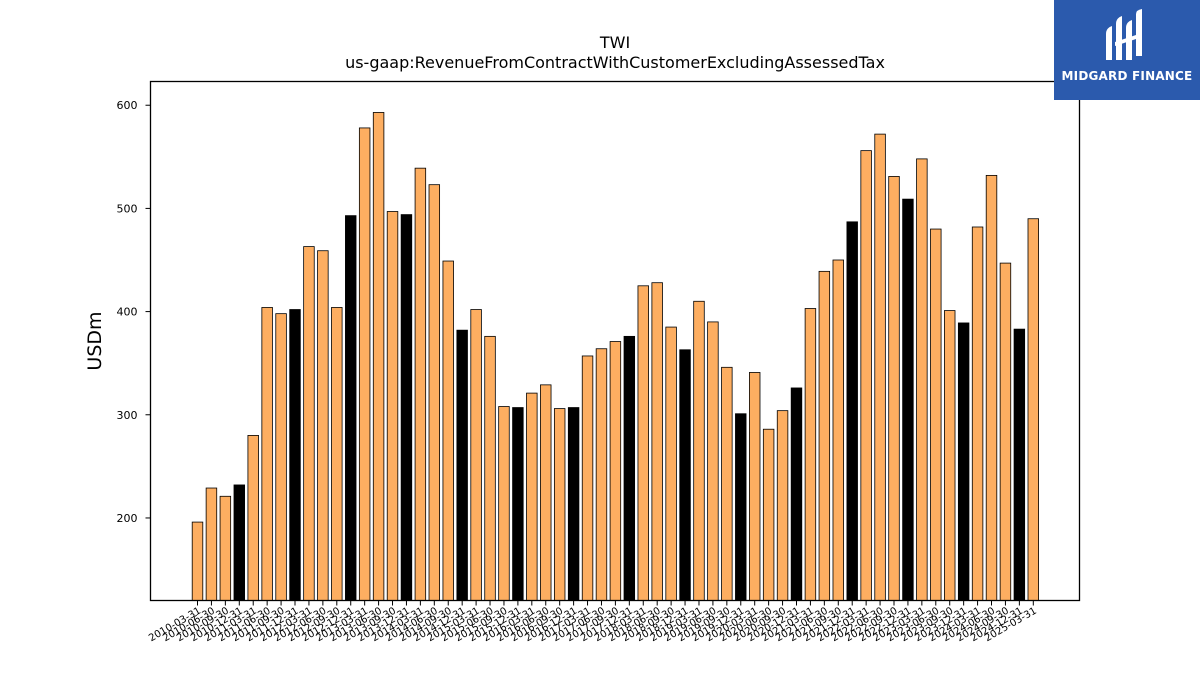  What do you see at coordinates (1124, 34) in the screenshot?
I see `midgard-logo-icon` at bounding box center [1124, 34].